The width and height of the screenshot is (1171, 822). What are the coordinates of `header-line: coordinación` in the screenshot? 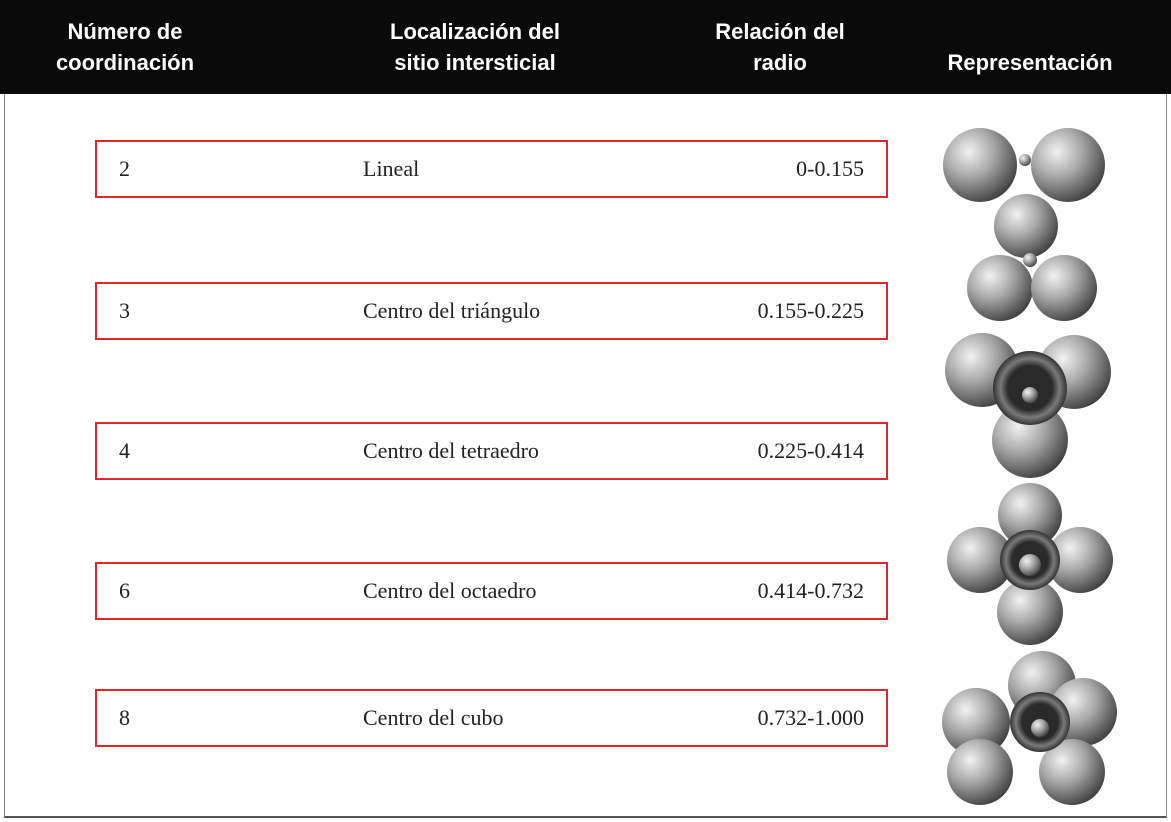 It's located at (125, 62).